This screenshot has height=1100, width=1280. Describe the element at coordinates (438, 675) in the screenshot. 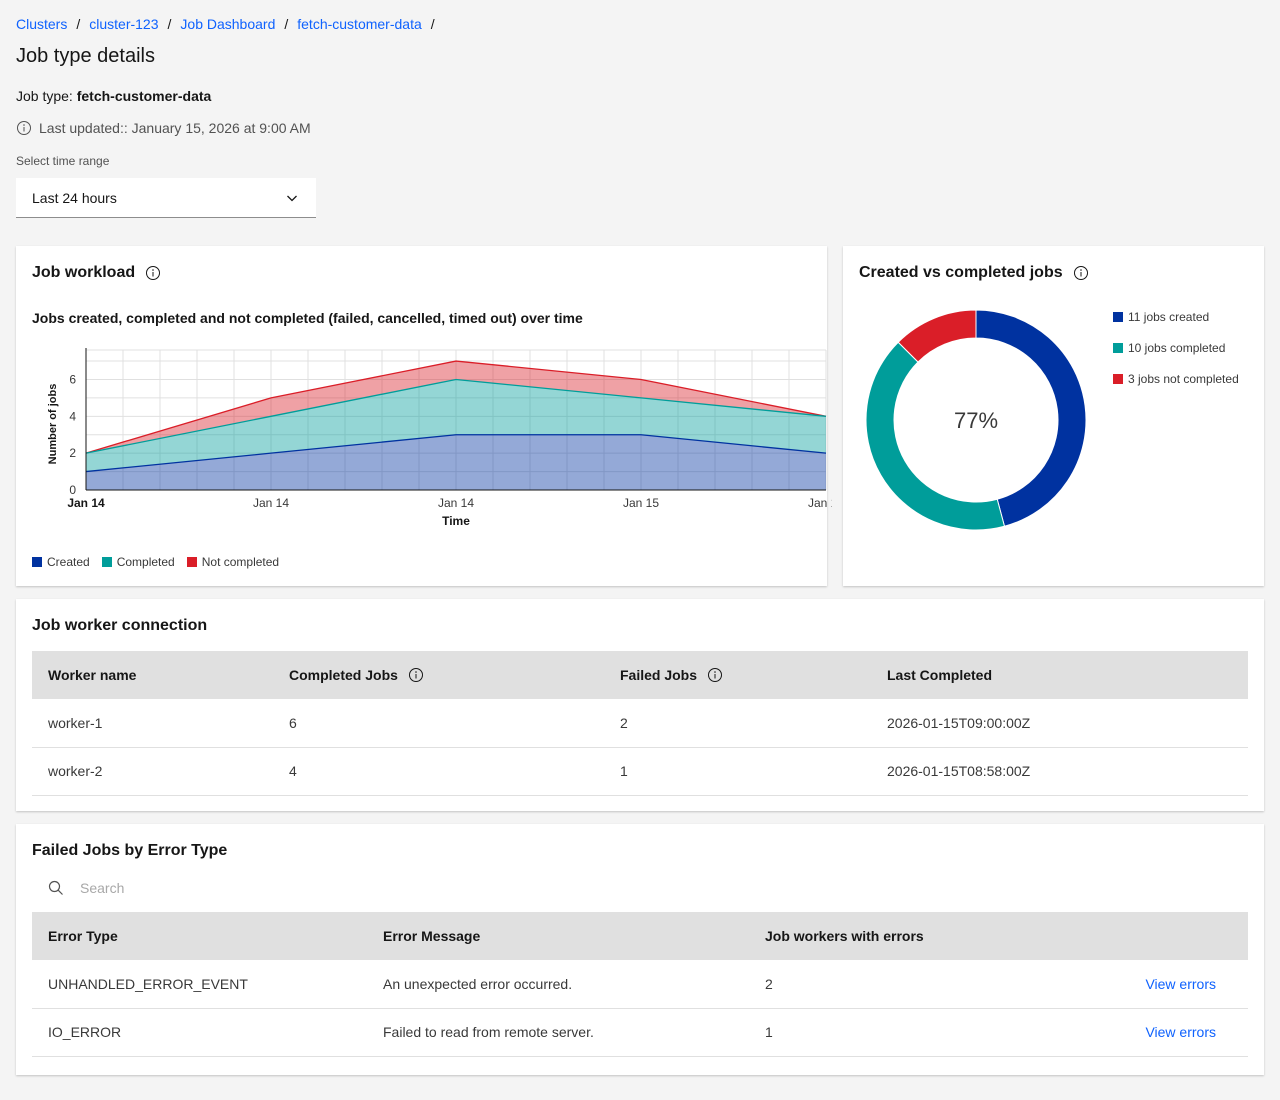

I see `column-header: Completed Jobs` at that location.